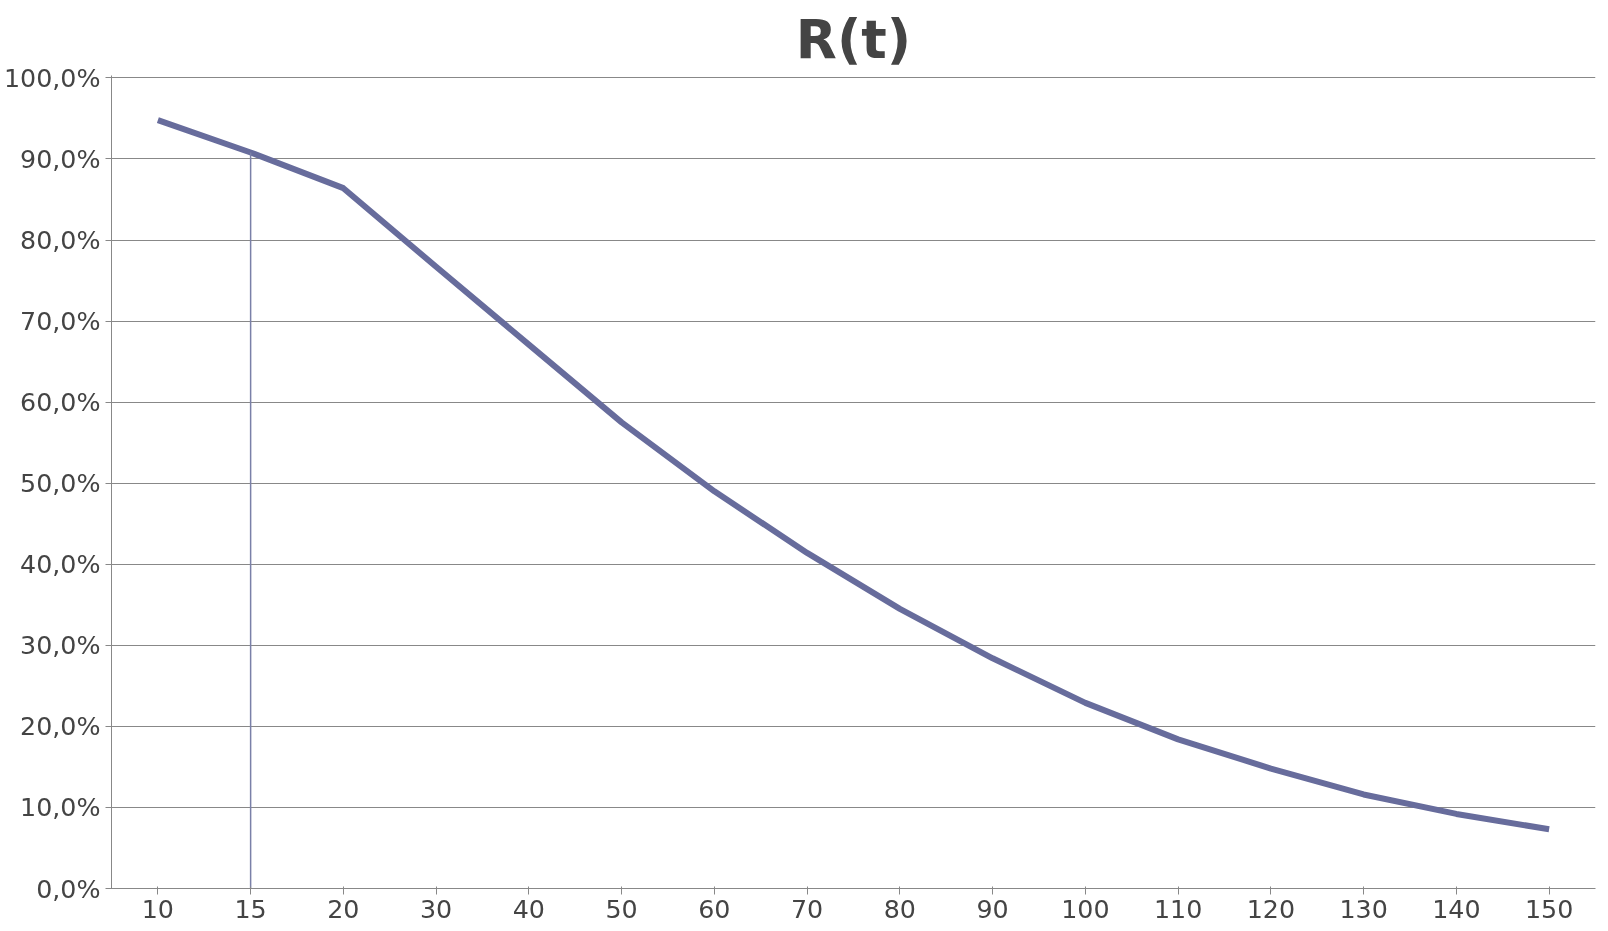 Image resolution: width=1608 pixels, height=931 pixels. I want to click on x-tick-label: 40, so click(528, 908).